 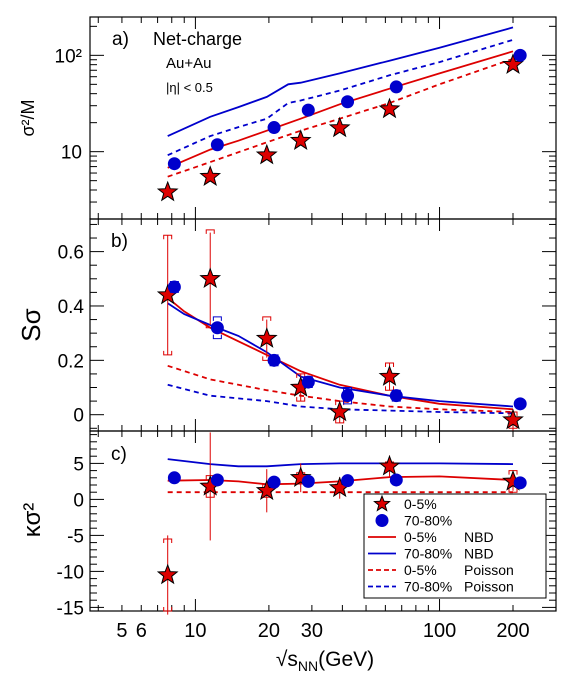 I want to click on y-tick-label: 0.4, so click(x=71, y=307).